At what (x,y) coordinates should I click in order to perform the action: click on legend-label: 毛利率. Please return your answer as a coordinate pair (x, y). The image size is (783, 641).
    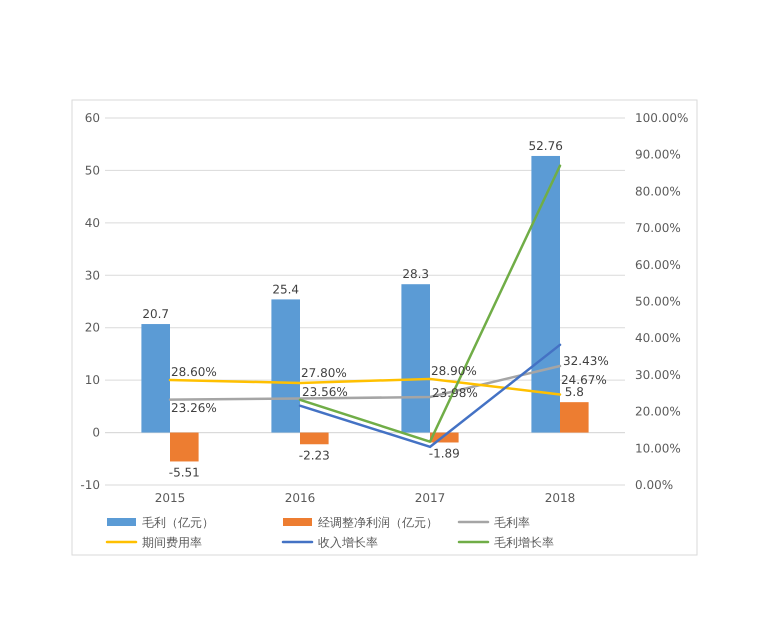
    Looking at the image, I should click on (512, 523).